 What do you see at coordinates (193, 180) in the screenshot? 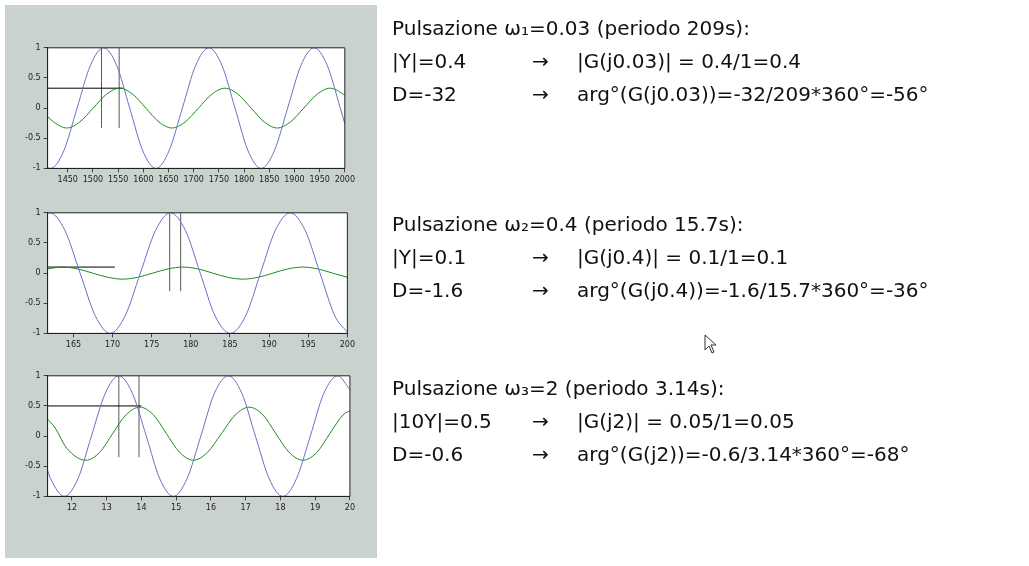
I see `x-tick-label: 1700` at bounding box center [193, 180].